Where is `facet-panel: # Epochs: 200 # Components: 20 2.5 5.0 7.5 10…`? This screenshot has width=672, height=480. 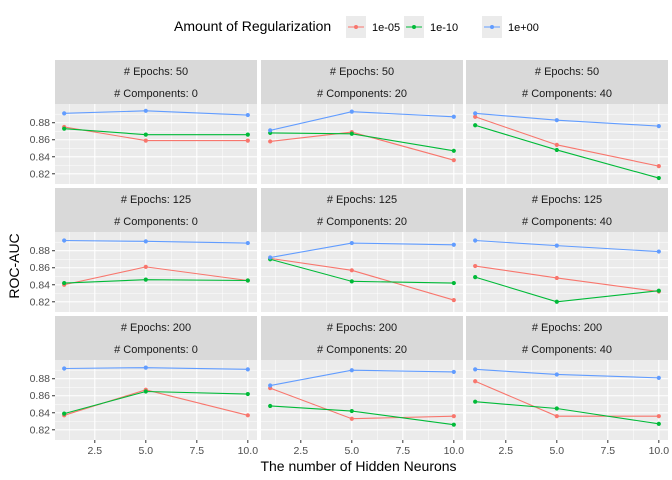 facet-panel: # Epochs: 200 # Components: 20 2.5 5.0 7.5 10… is located at coordinates (362, 386).